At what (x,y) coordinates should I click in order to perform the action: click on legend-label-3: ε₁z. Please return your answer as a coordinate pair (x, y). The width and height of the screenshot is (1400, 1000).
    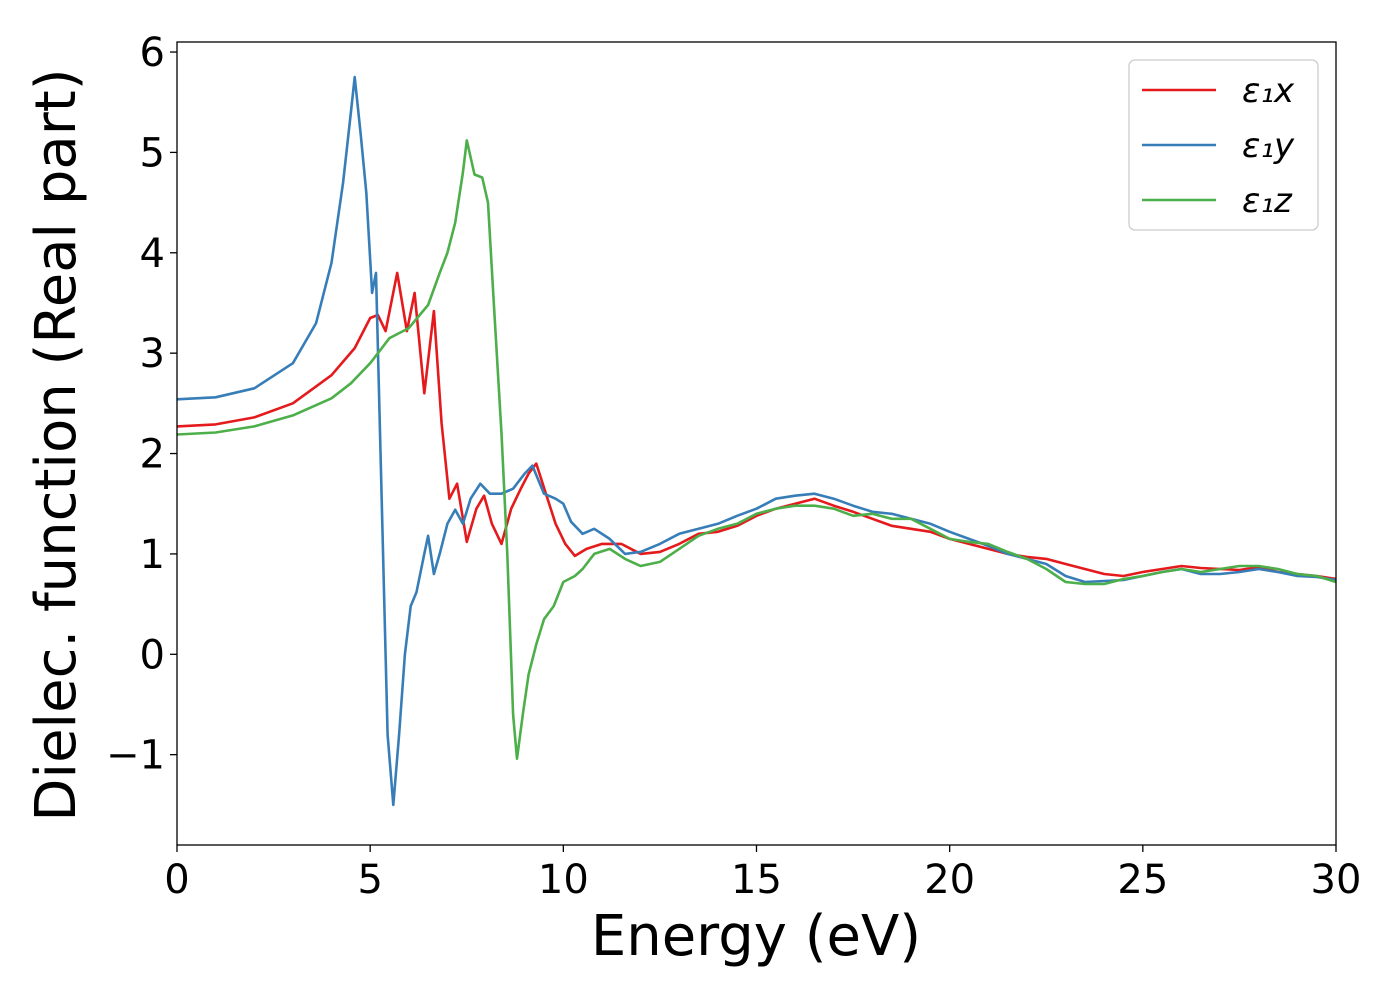
    Looking at the image, I should click on (1267, 201).